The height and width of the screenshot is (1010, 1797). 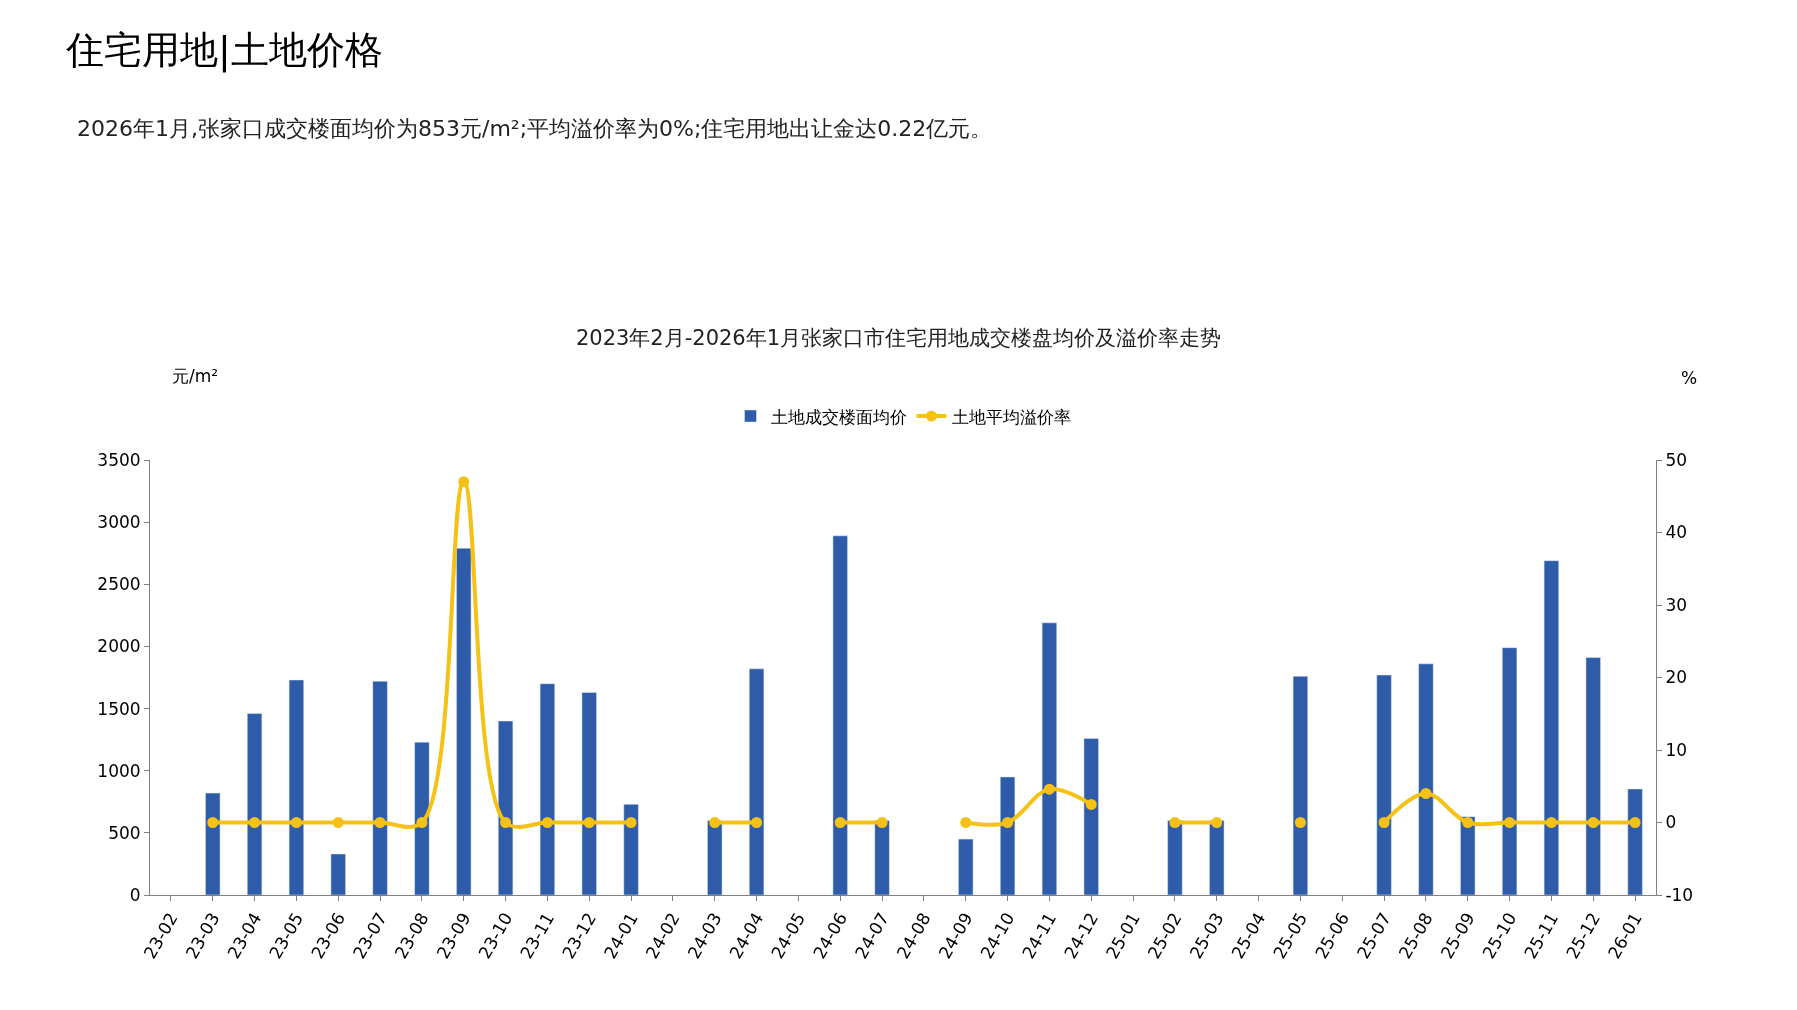 What do you see at coordinates (124, 832) in the screenshot?
I see `y-tick-label: 500` at bounding box center [124, 832].